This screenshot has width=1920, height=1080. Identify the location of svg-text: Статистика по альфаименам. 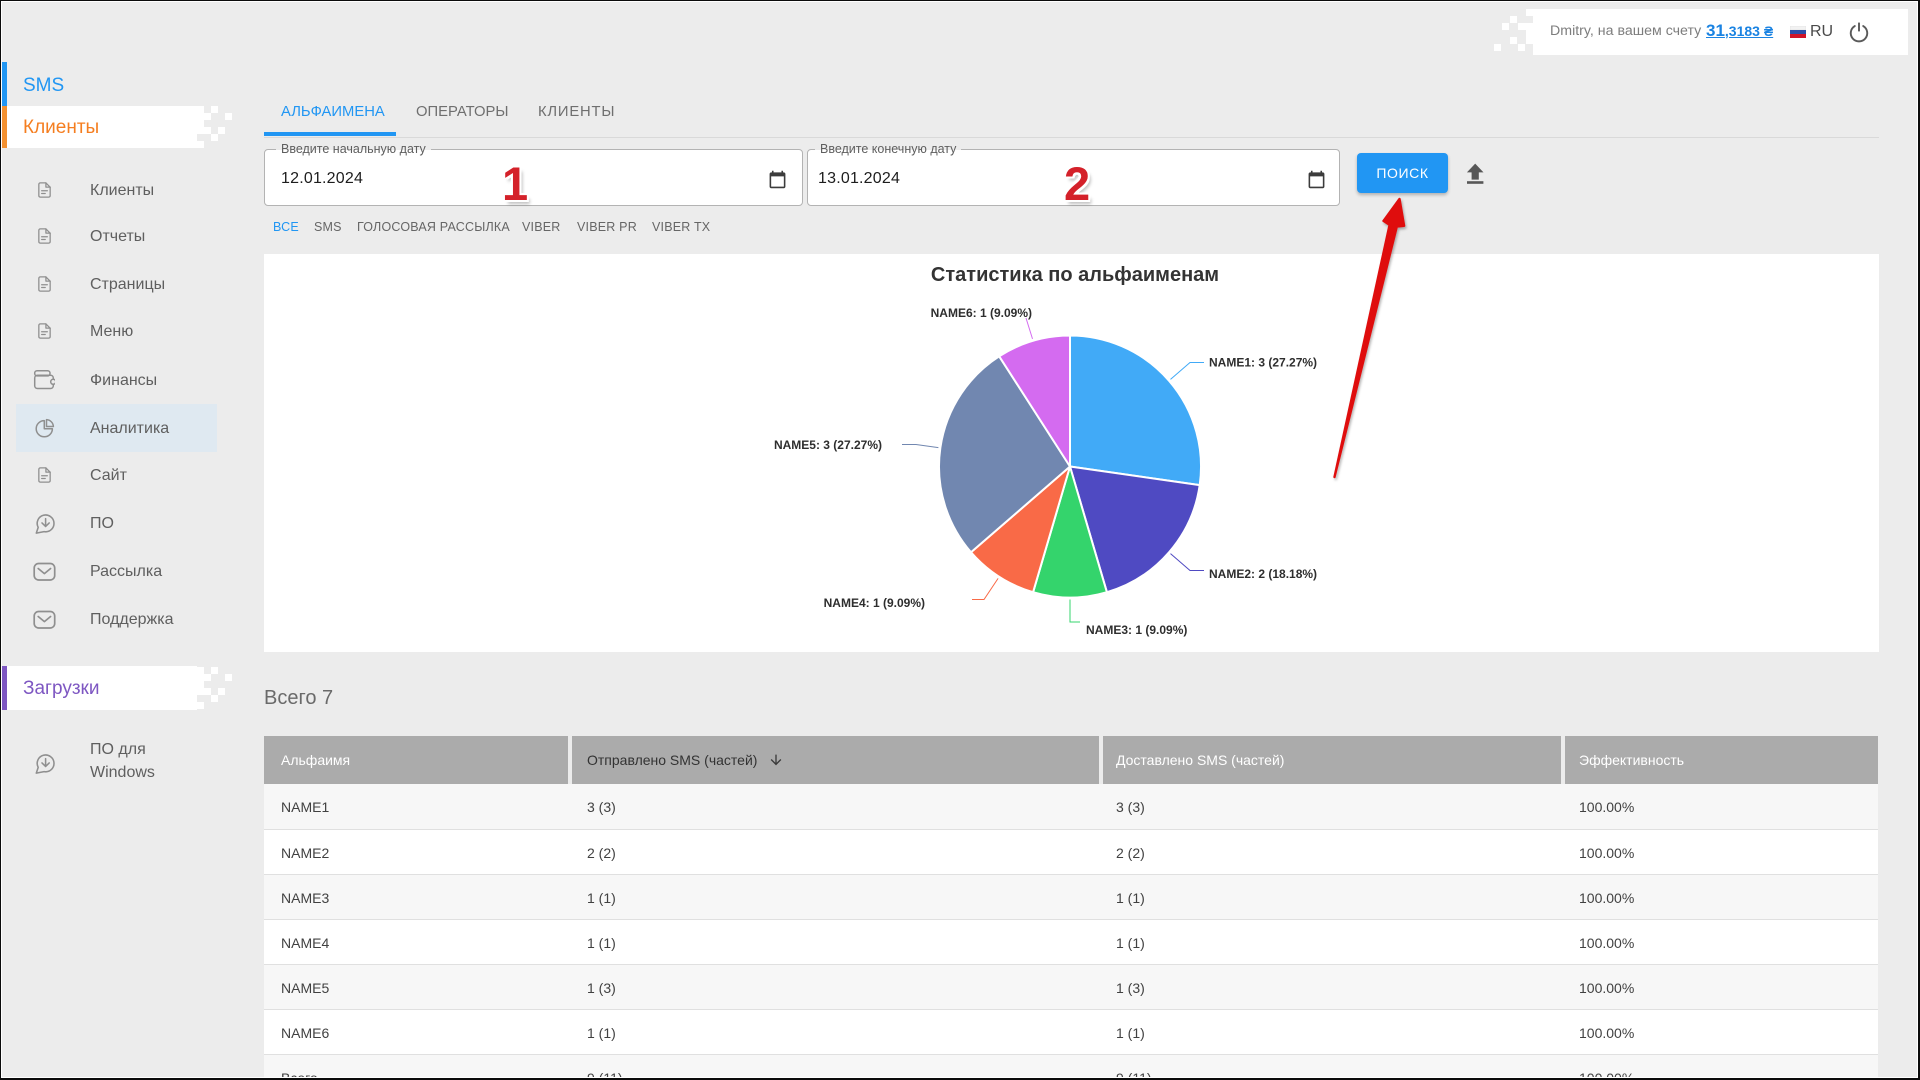
(1075, 275).